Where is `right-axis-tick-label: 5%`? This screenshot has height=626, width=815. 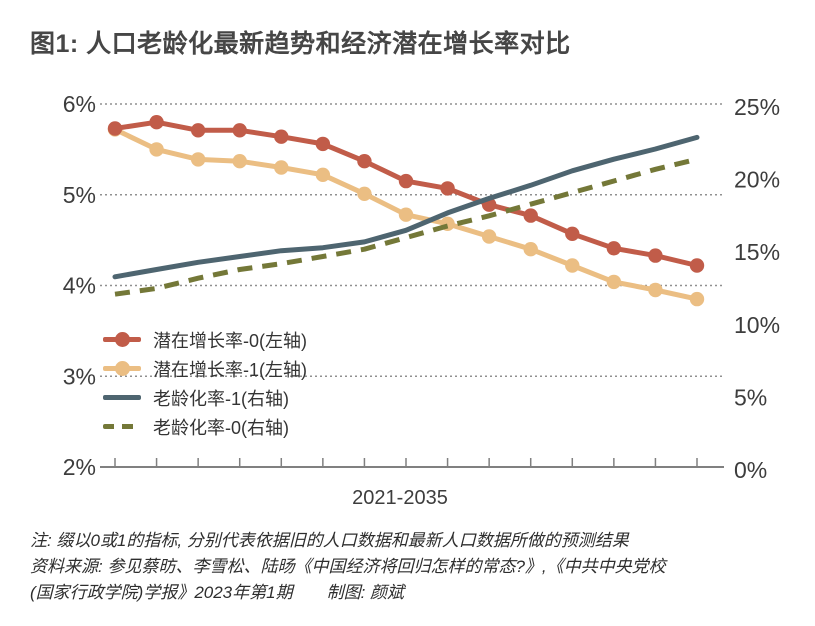 right-axis-tick-label: 5% is located at coordinates (750, 397).